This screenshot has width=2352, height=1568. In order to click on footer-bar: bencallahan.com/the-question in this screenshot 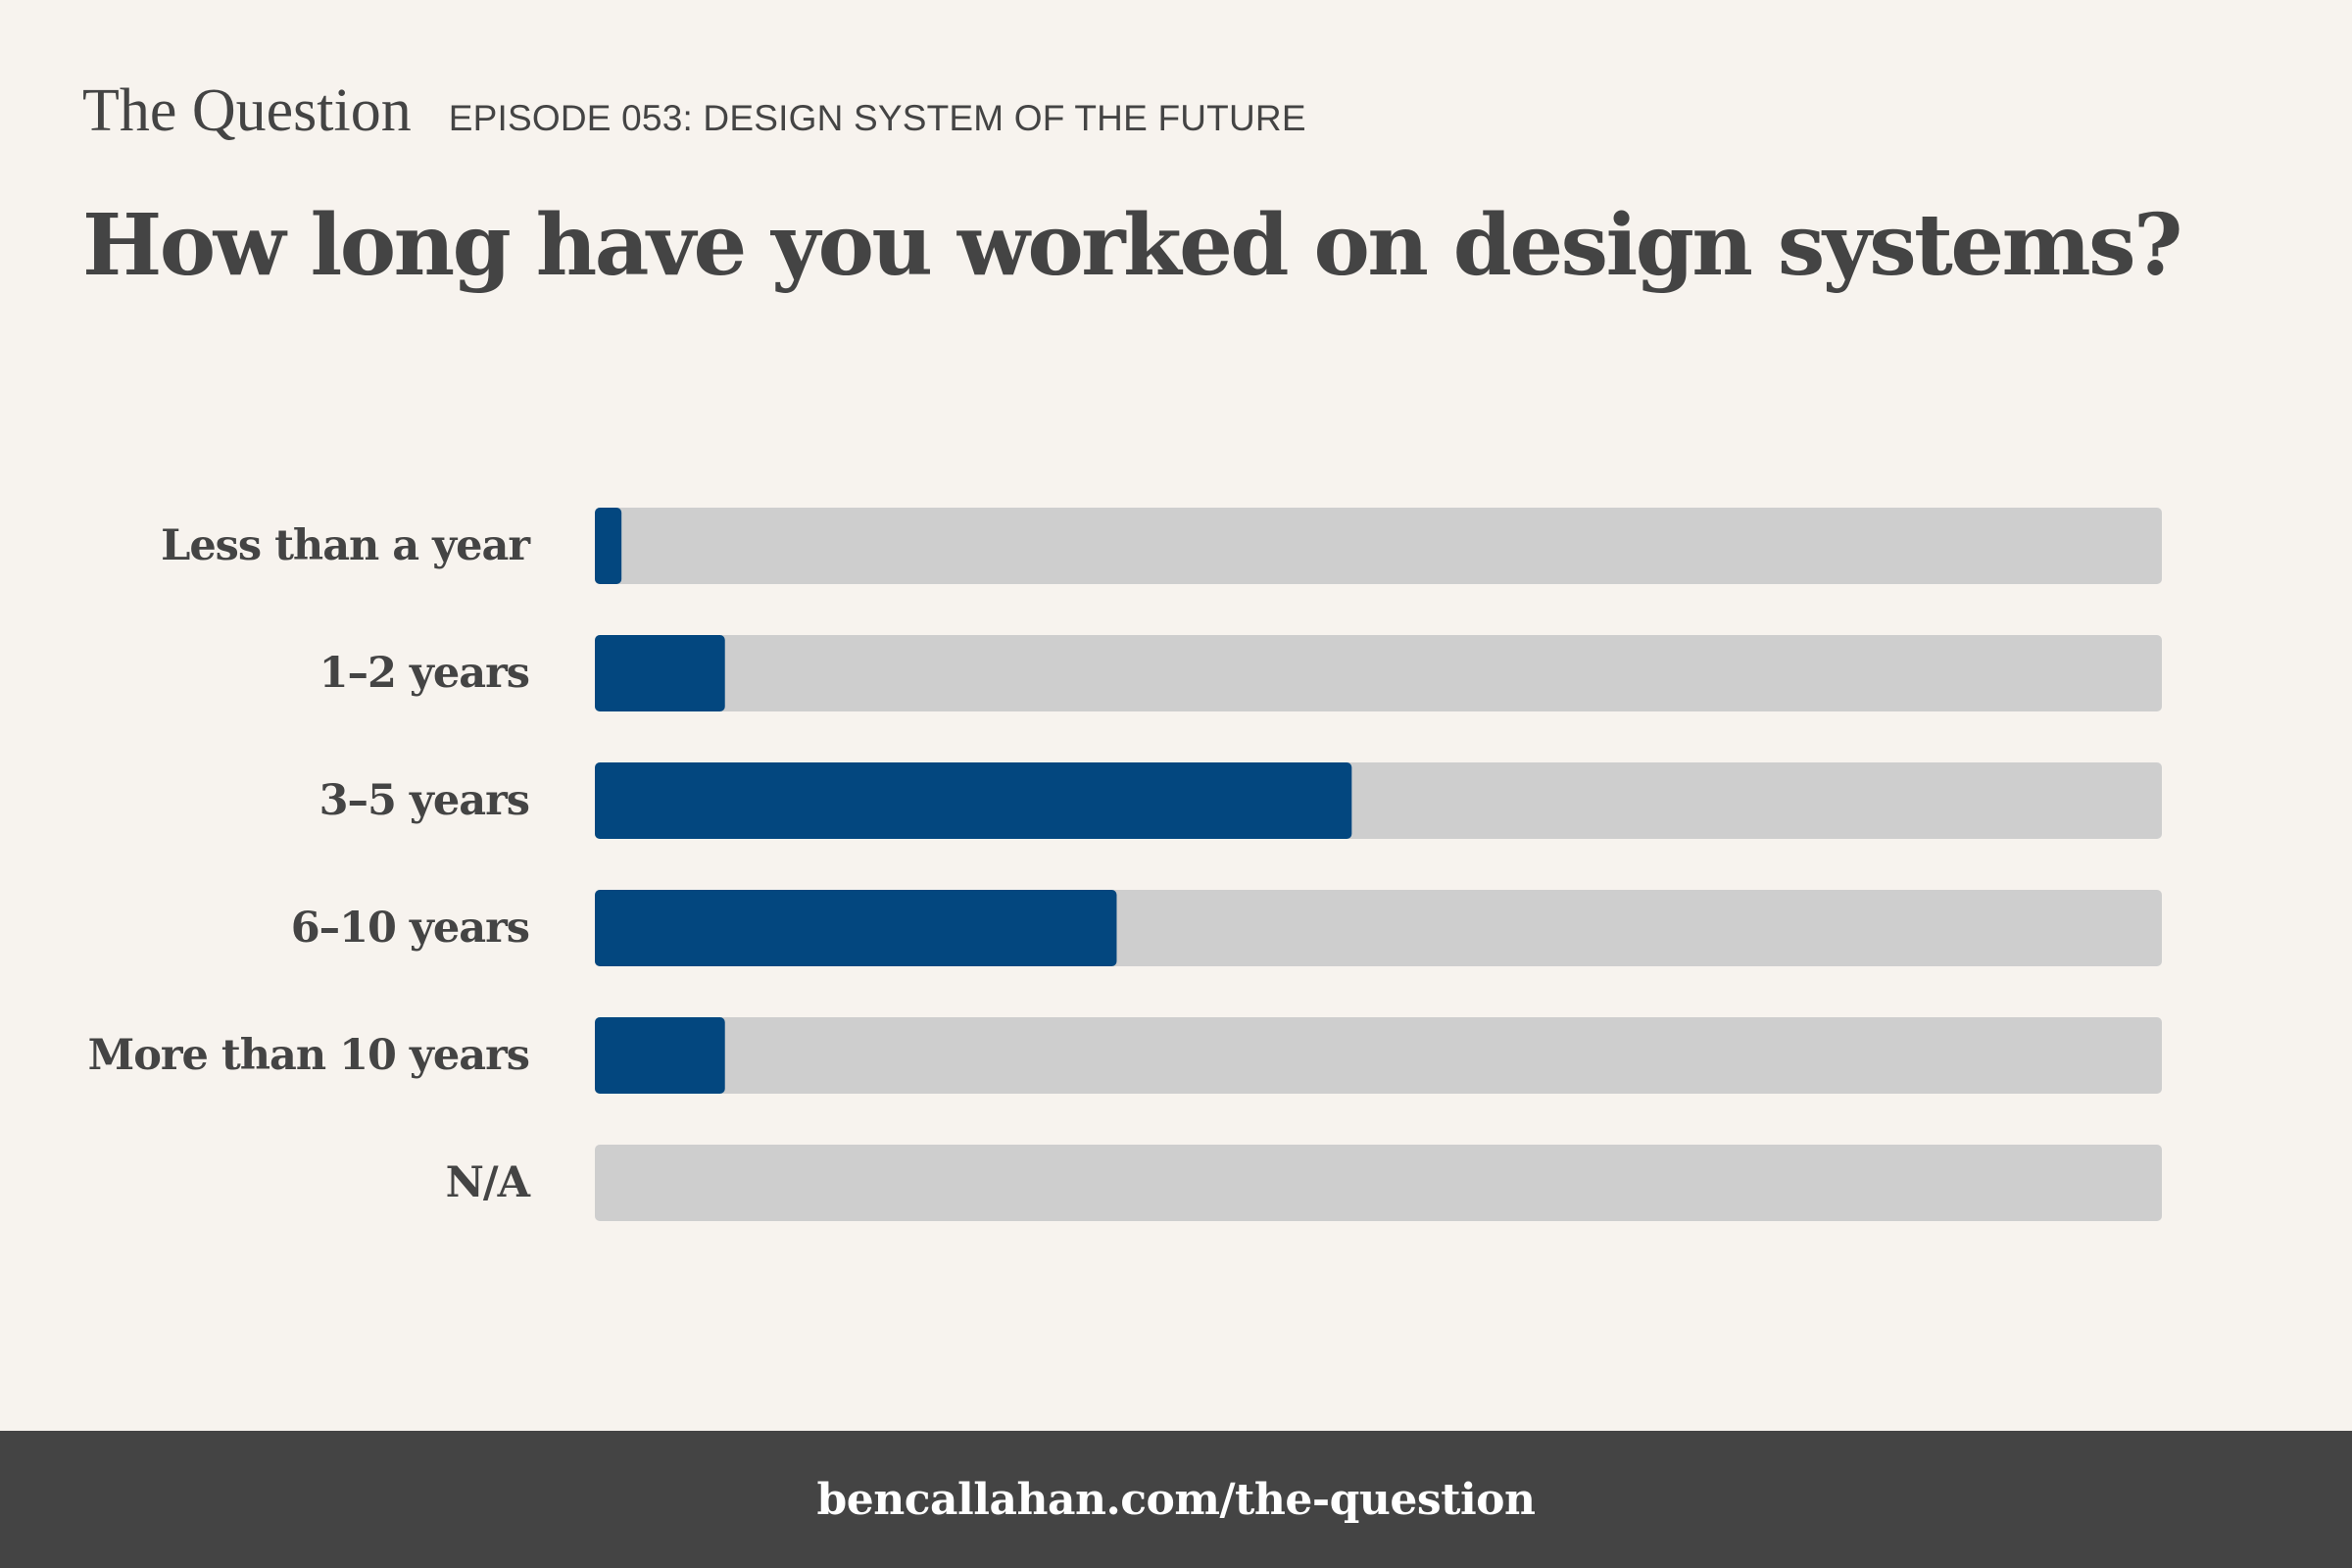, I will do `click(1176, 1499)`.